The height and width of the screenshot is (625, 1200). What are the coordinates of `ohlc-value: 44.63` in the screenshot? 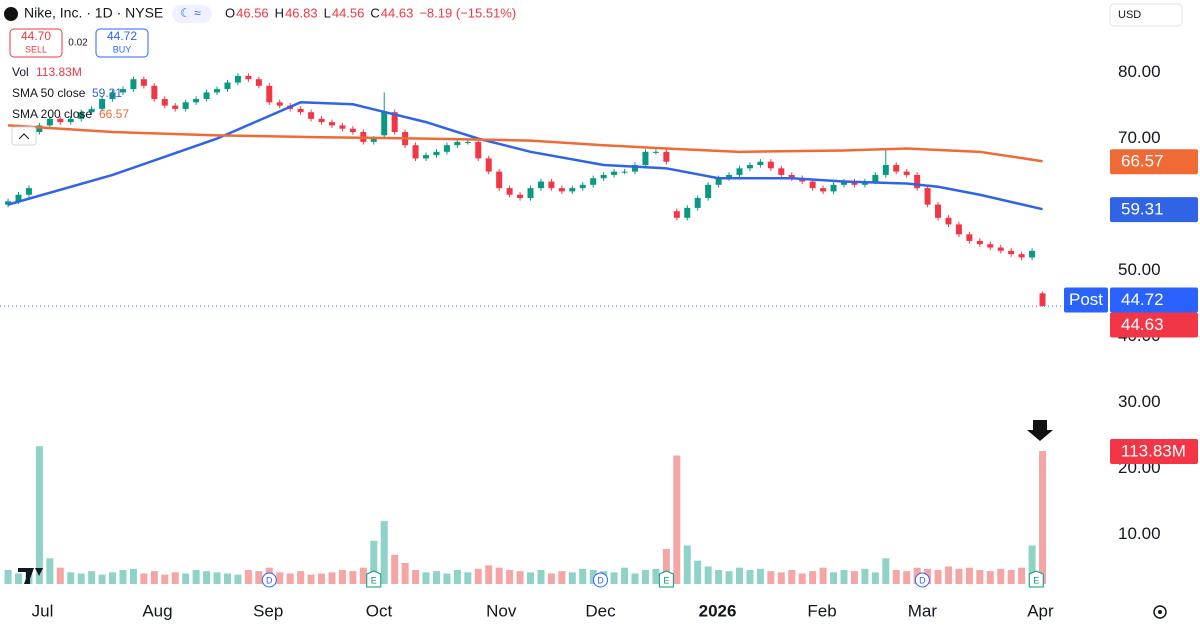 It's located at (397, 12).